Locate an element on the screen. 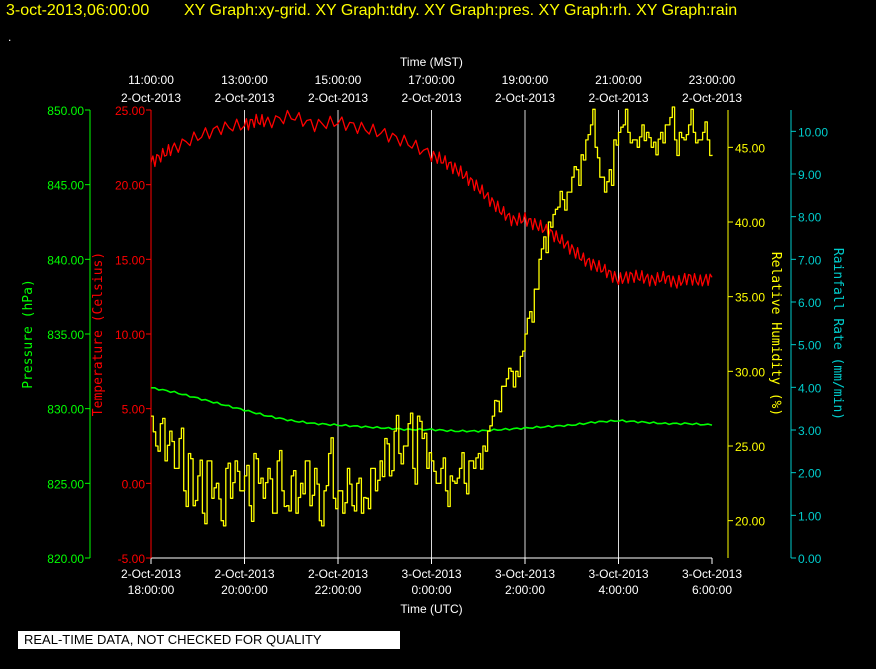 Image resolution: width=876 pixels, height=669 pixels. pressure-tick-label-1: 825.00 is located at coordinates (65, 484).